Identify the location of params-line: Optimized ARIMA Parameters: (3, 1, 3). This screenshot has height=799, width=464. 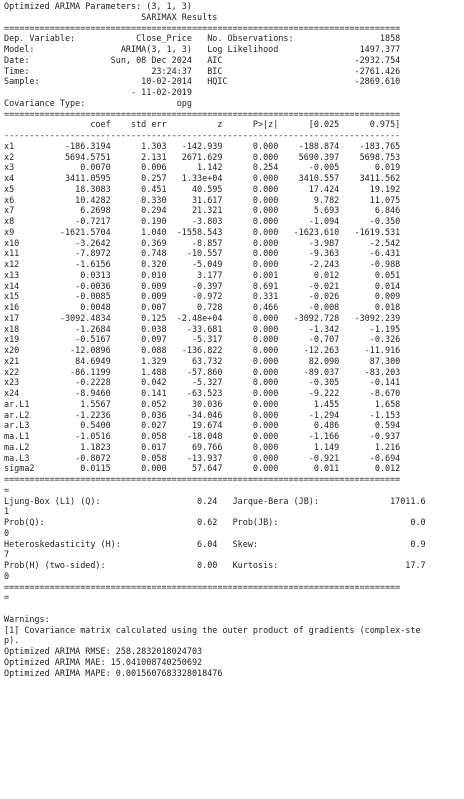
(98, 6).